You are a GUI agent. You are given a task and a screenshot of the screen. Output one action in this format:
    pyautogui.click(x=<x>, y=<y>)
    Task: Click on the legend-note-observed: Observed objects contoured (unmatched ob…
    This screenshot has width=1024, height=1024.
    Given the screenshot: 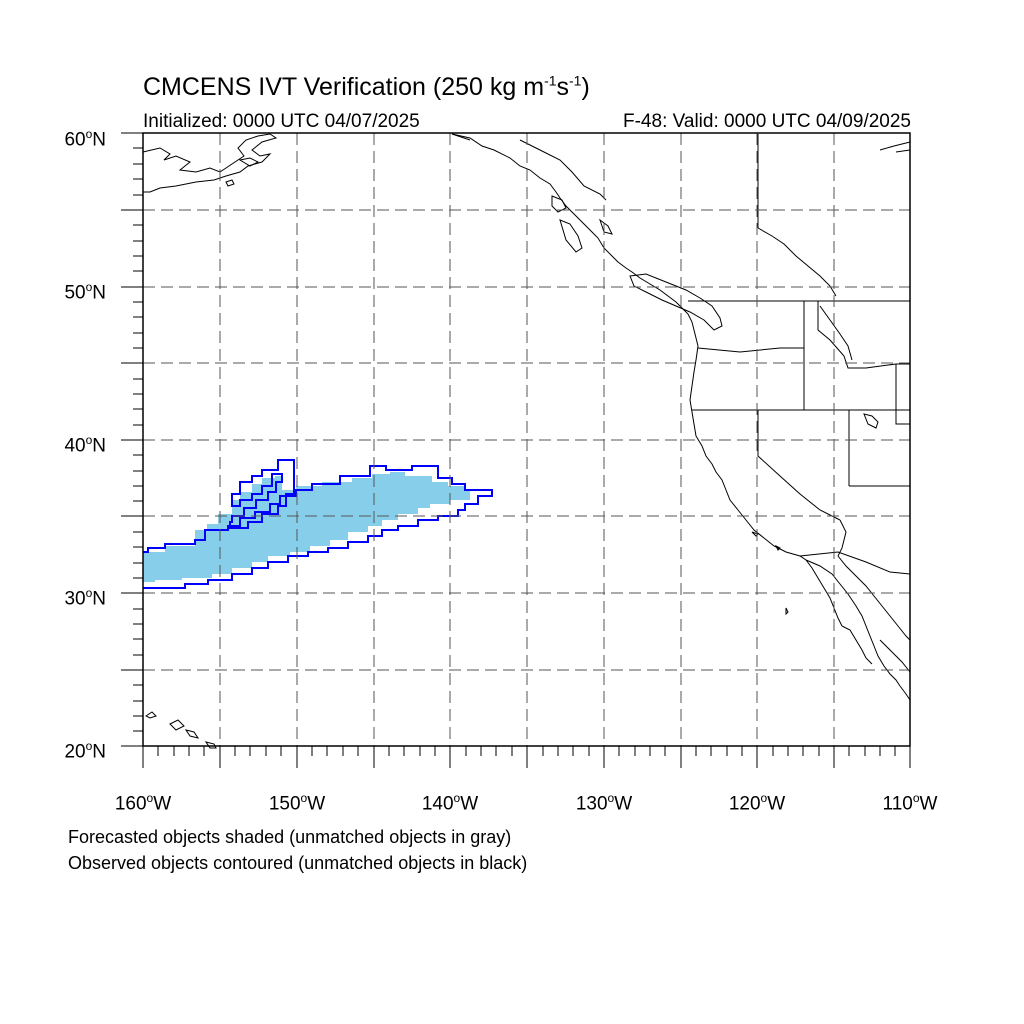 What is the action you would take?
    pyautogui.click(x=298, y=863)
    